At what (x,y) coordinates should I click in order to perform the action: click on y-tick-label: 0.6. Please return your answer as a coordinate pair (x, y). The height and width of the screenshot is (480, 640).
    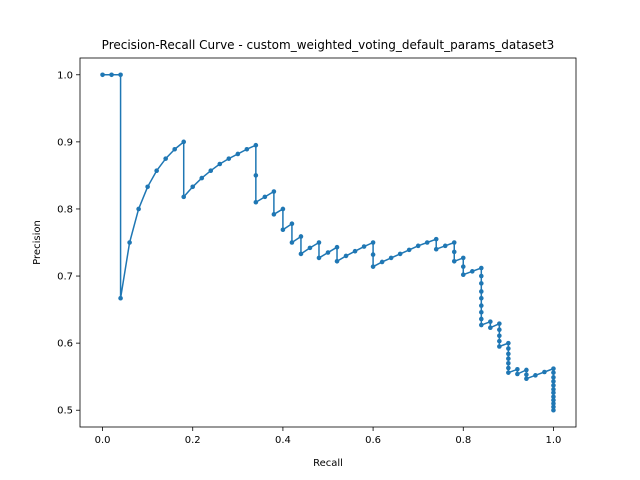
    Looking at the image, I should click on (65, 344).